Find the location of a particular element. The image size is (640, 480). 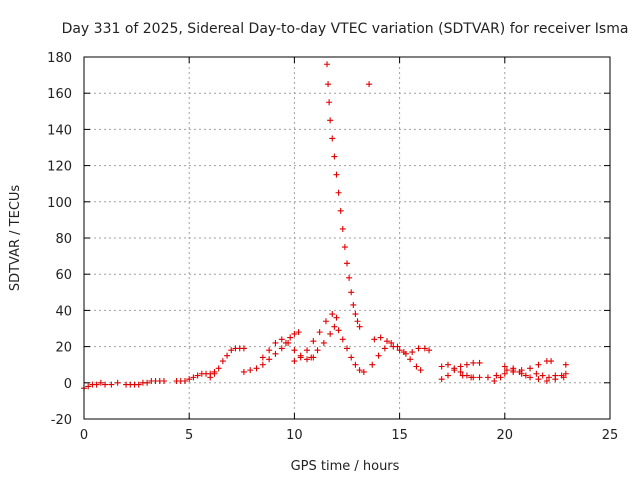

series-arc-6to8 is located at coordinates (227, 363).